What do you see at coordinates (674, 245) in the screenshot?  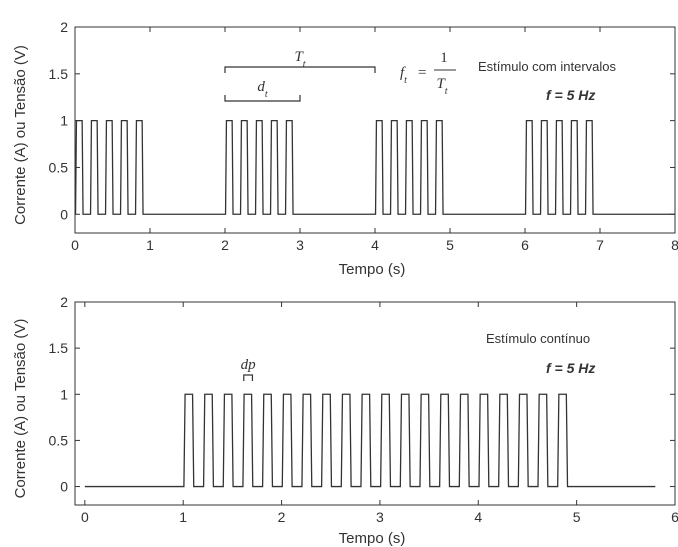 I see `x-tick-label: 8` at bounding box center [674, 245].